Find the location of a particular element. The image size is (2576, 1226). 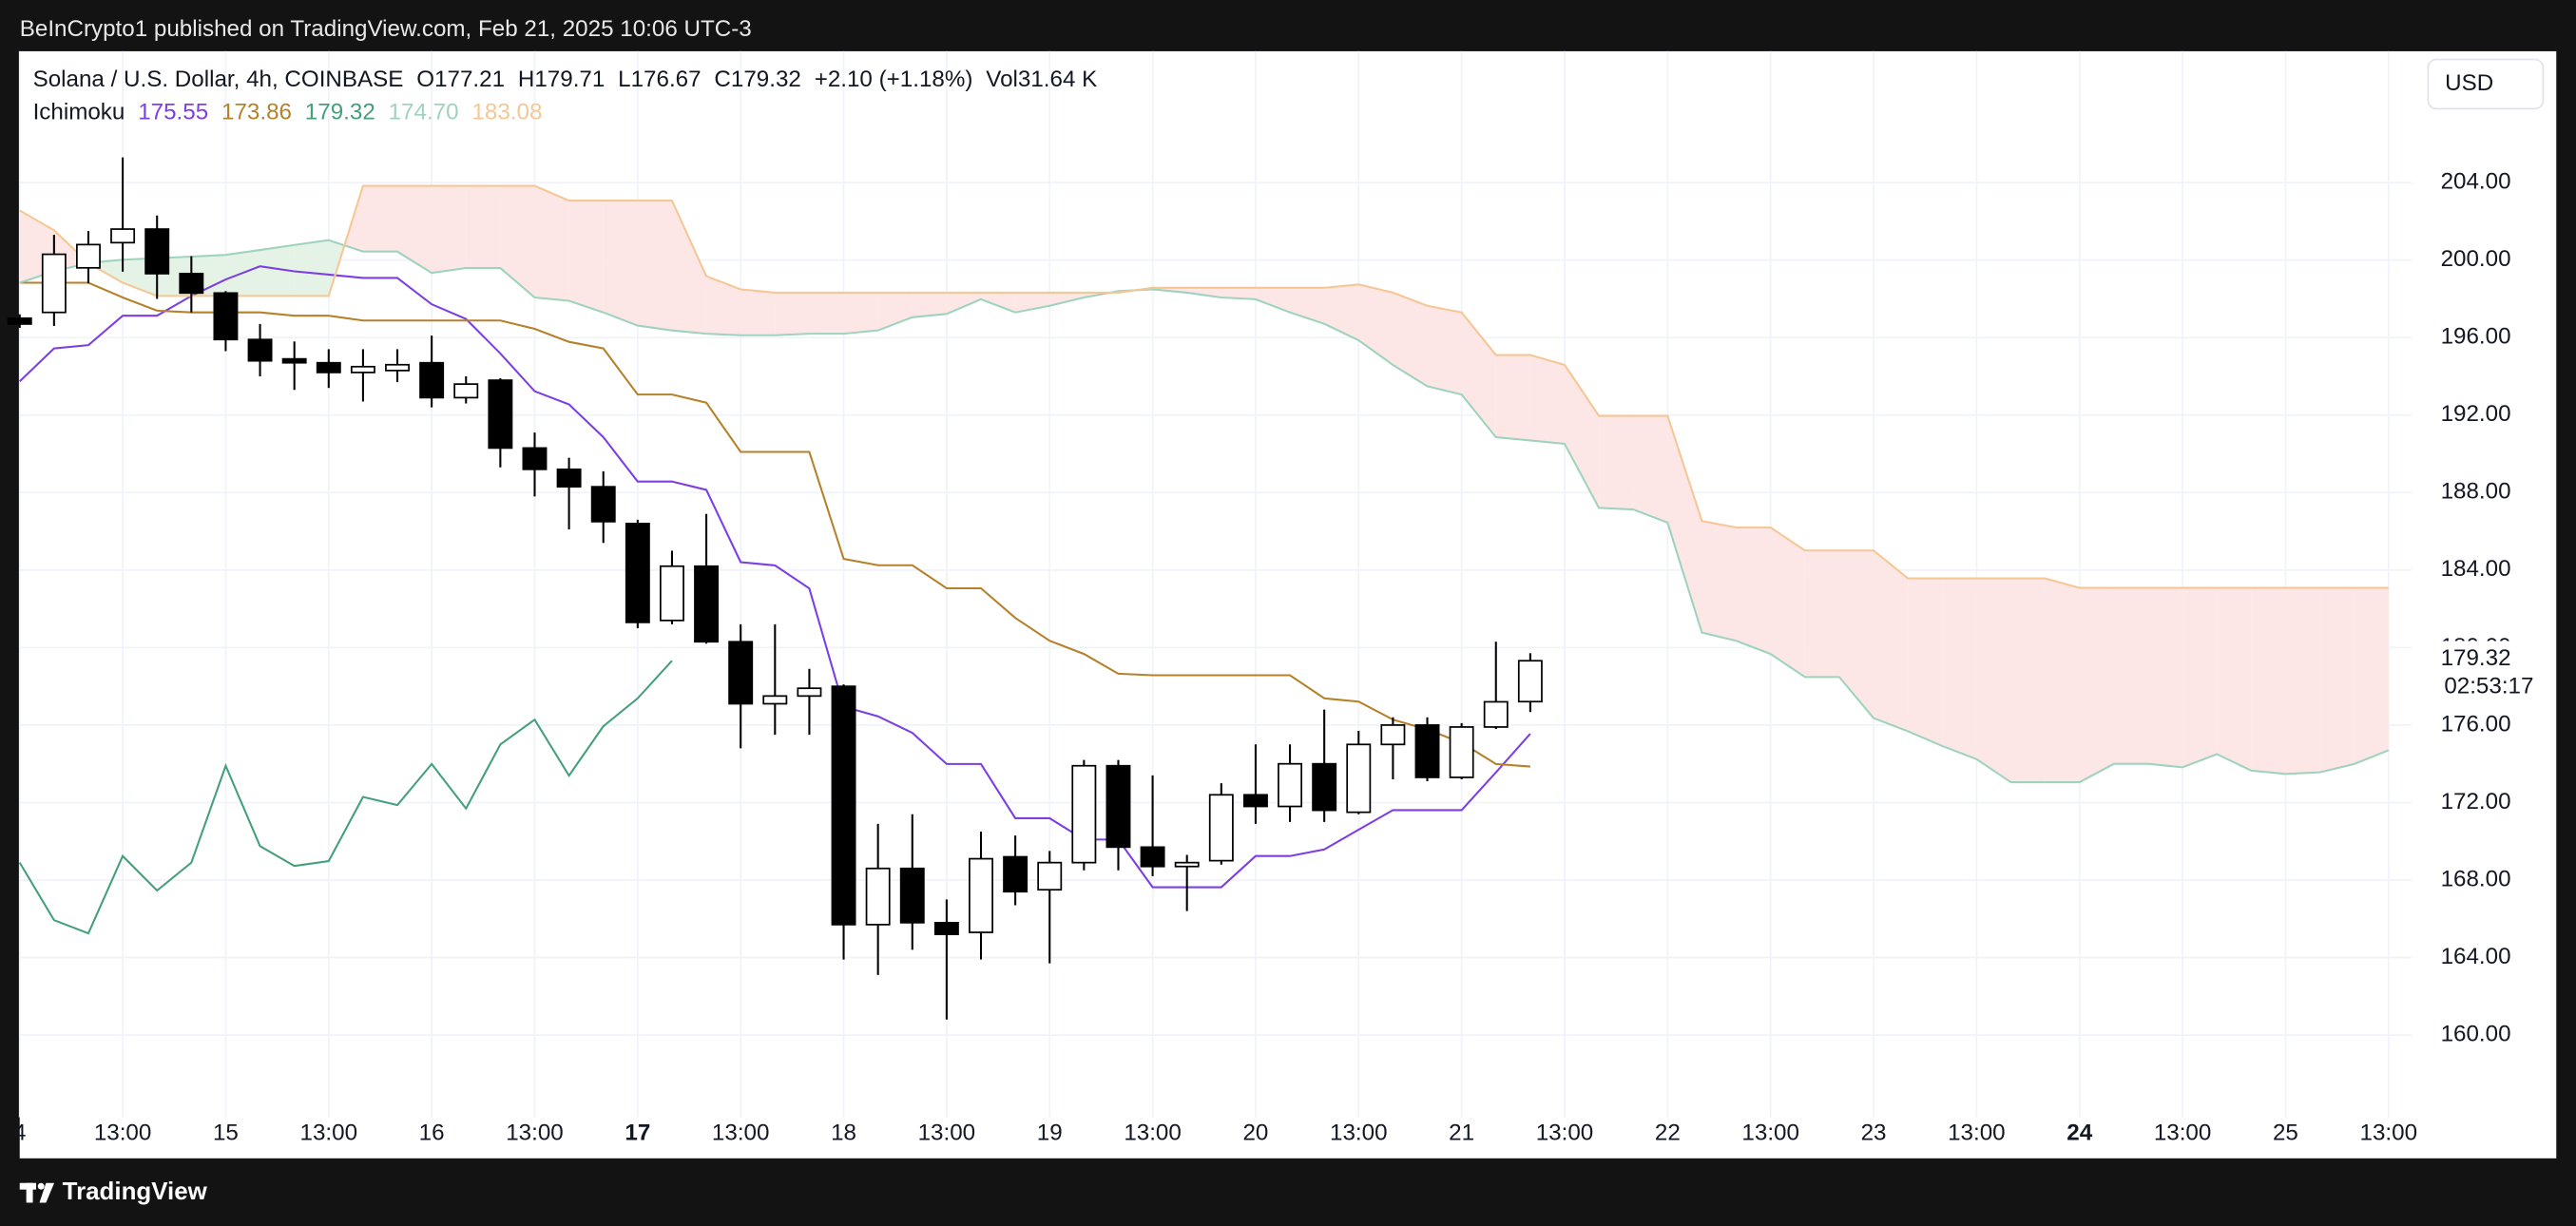

x-tick-label: 16 is located at coordinates (432, 1133).